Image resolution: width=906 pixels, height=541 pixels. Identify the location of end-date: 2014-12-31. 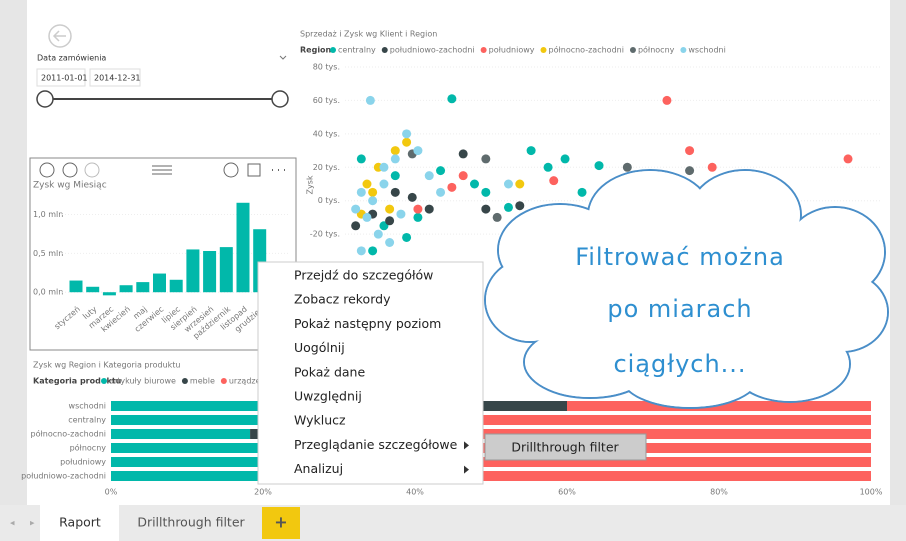
(117, 78).